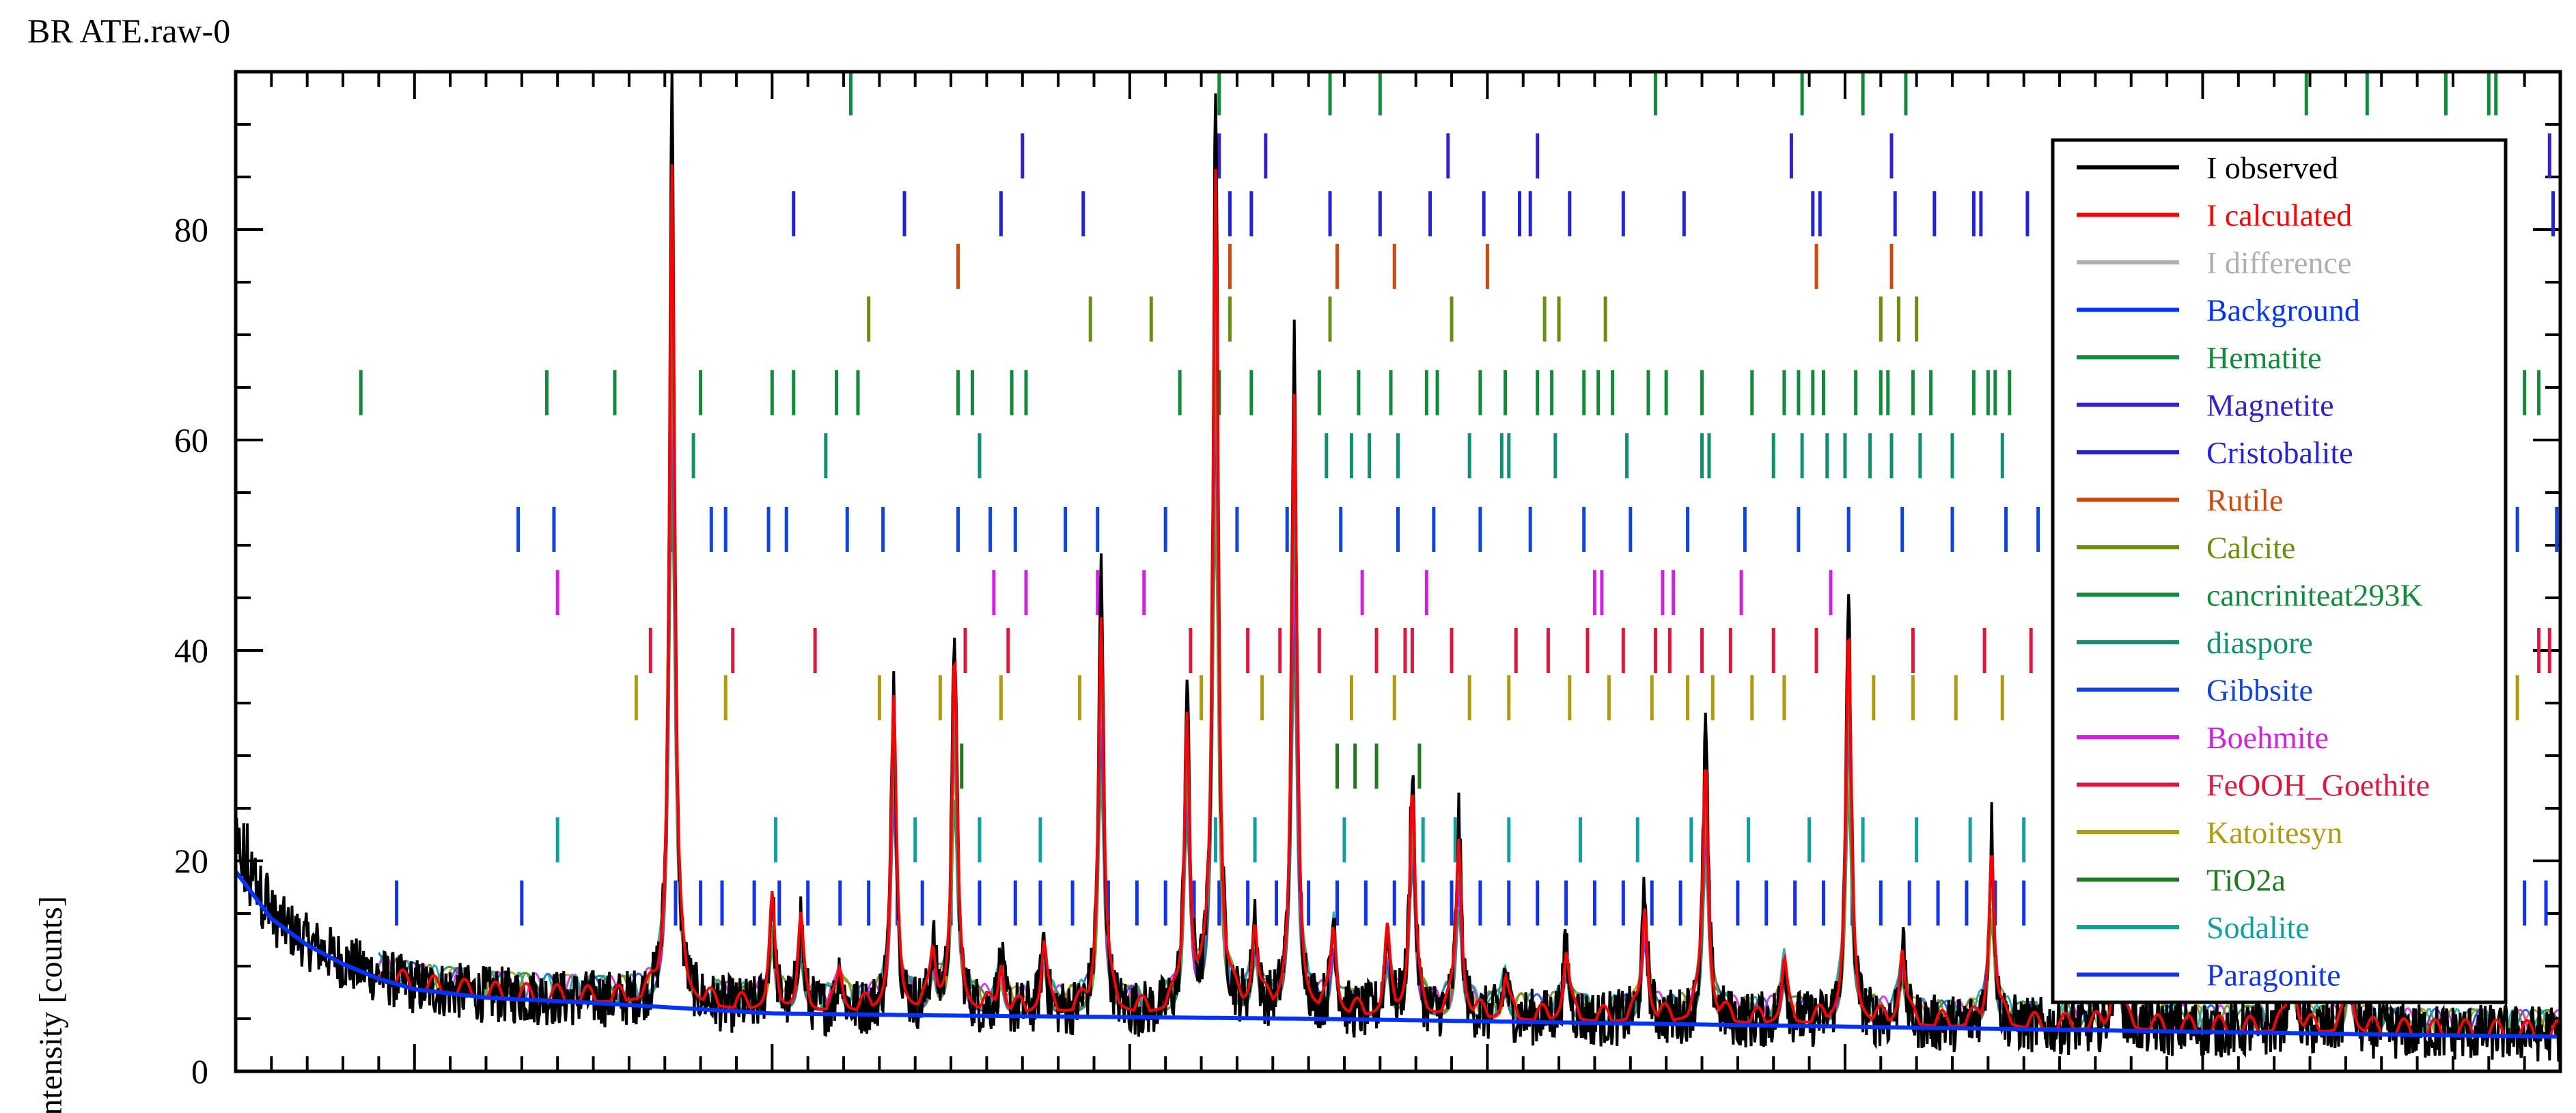 Image resolution: width=2576 pixels, height=1113 pixels. What do you see at coordinates (191, 651) in the screenshot?
I see `y-tick-label: 40` at bounding box center [191, 651].